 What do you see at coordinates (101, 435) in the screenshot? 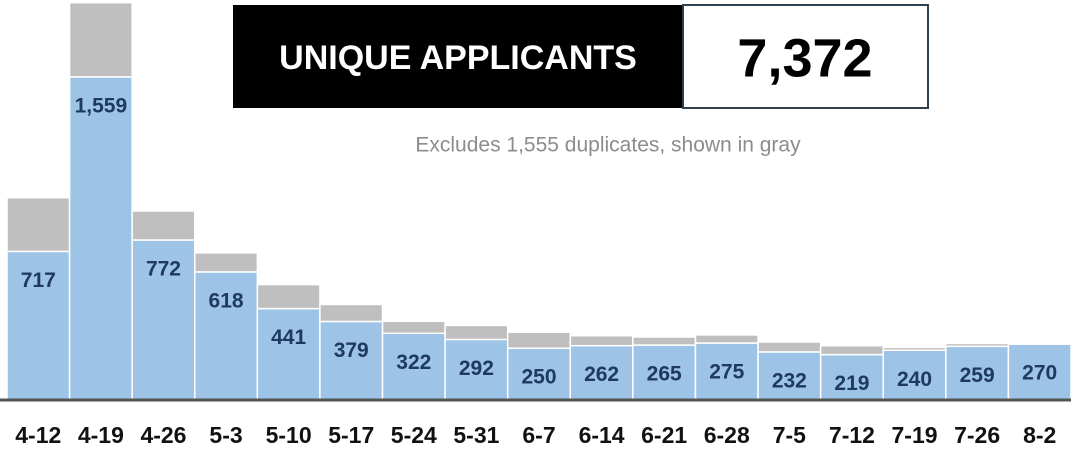
I see `x-tick-label: 4-19` at bounding box center [101, 435].